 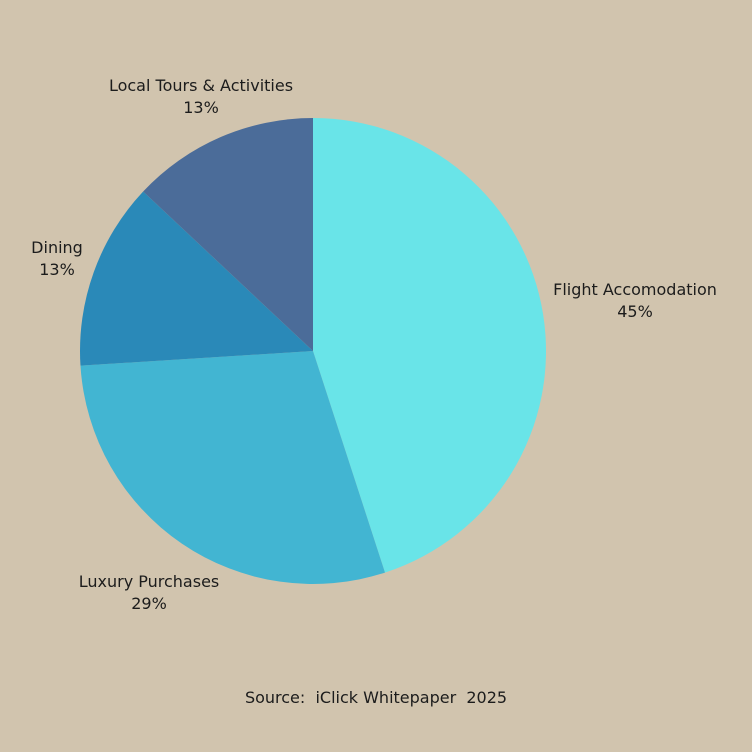 I want to click on slice-value-label: 29%, so click(x=149, y=603).